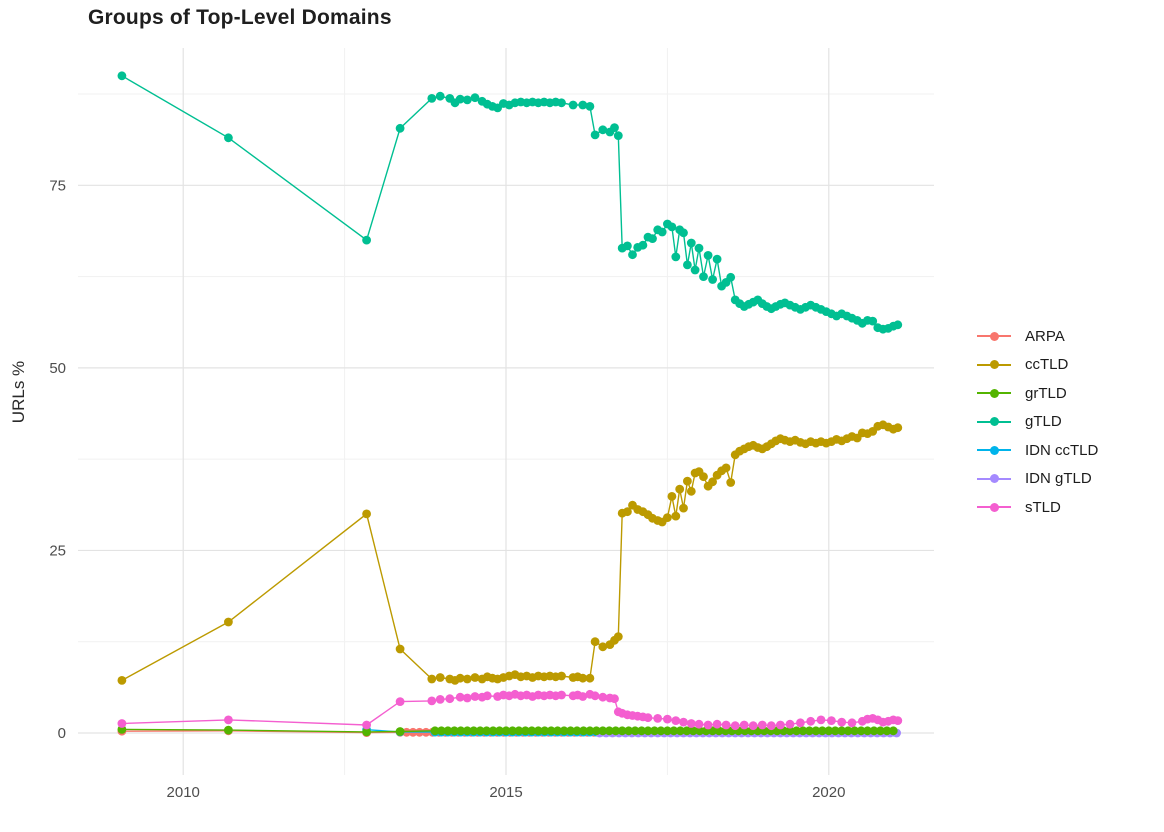 The width and height of the screenshot is (1164, 832). What do you see at coordinates (57, 550) in the screenshot?
I see `y-tick-label: 25` at bounding box center [57, 550].